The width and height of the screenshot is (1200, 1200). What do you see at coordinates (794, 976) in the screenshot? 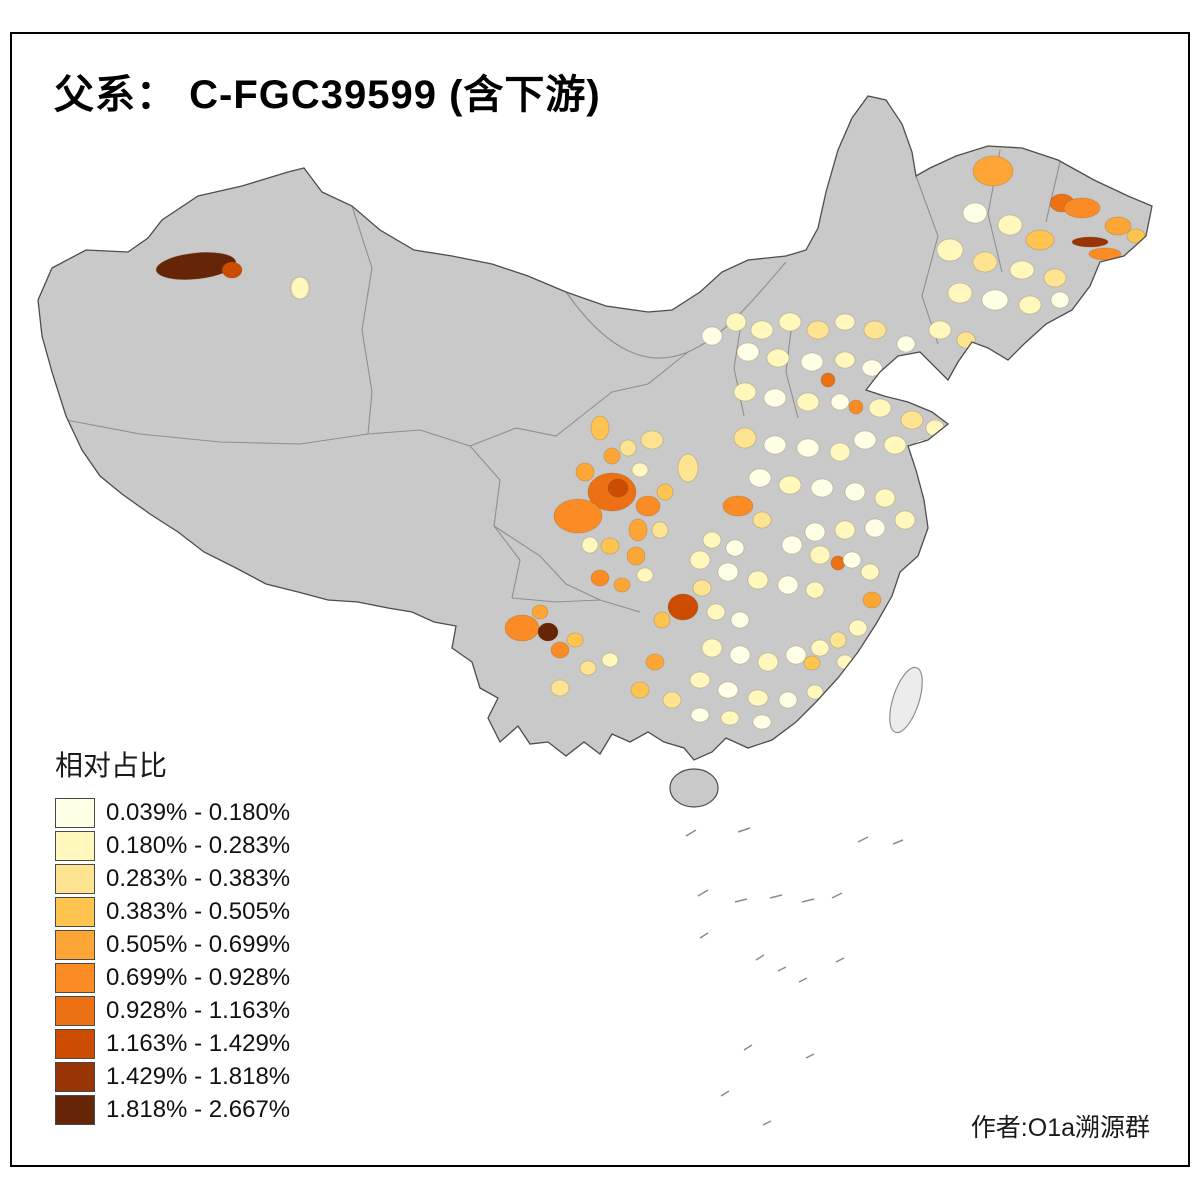
I see `south-china-sea-islets` at bounding box center [794, 976].